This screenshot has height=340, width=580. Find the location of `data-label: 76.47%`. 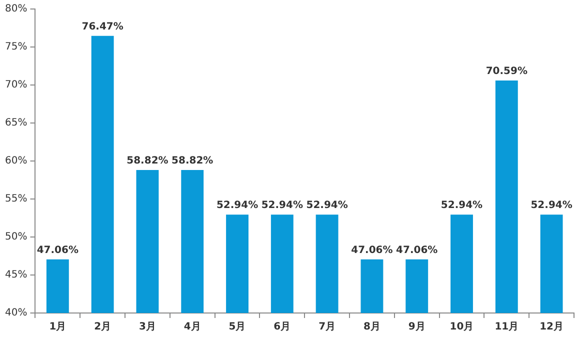

data-label: 76.47% is located at coordinates (103, 26).